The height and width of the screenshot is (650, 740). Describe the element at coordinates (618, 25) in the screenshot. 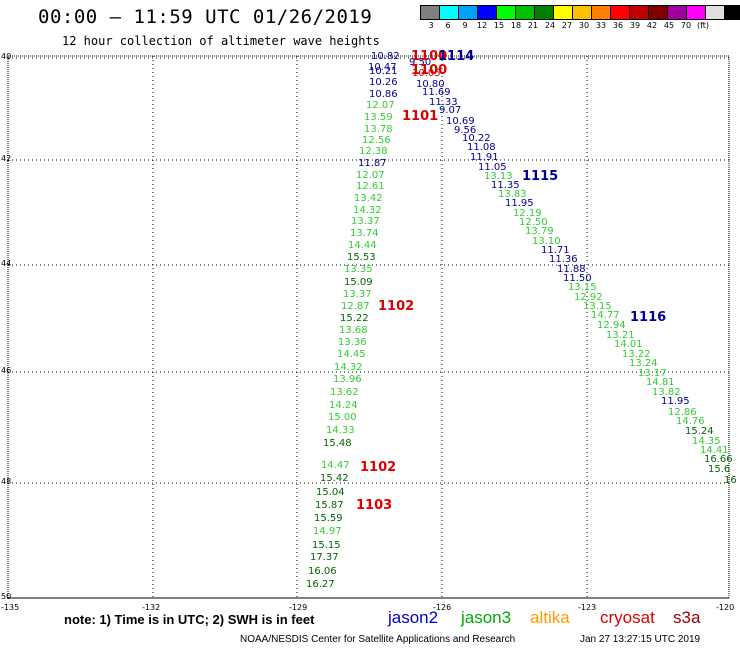

I see `scale-label: 36` at that location.